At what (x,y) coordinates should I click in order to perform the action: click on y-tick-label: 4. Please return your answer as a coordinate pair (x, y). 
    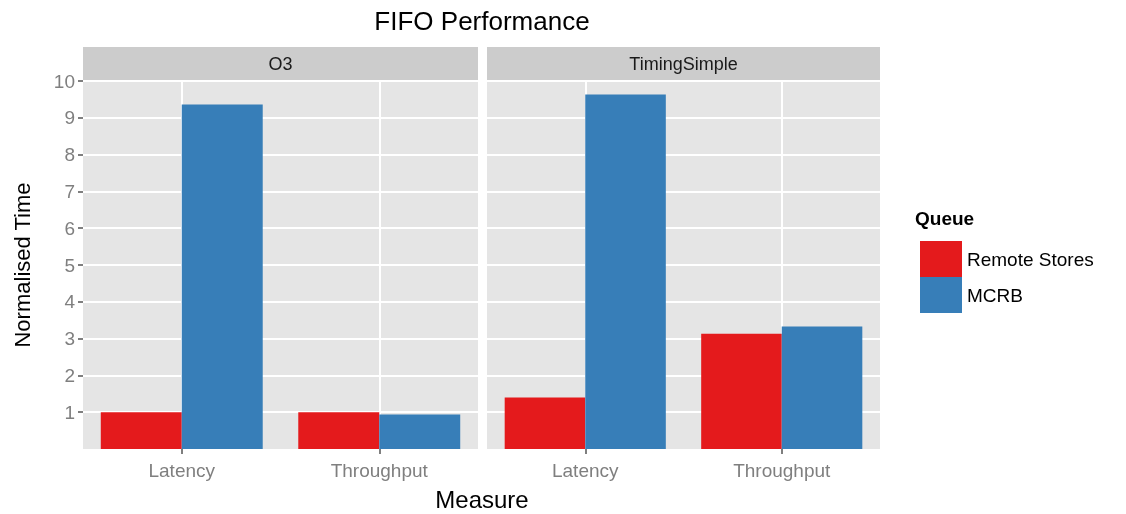
    Looking at the image, I should click on (70, 302).